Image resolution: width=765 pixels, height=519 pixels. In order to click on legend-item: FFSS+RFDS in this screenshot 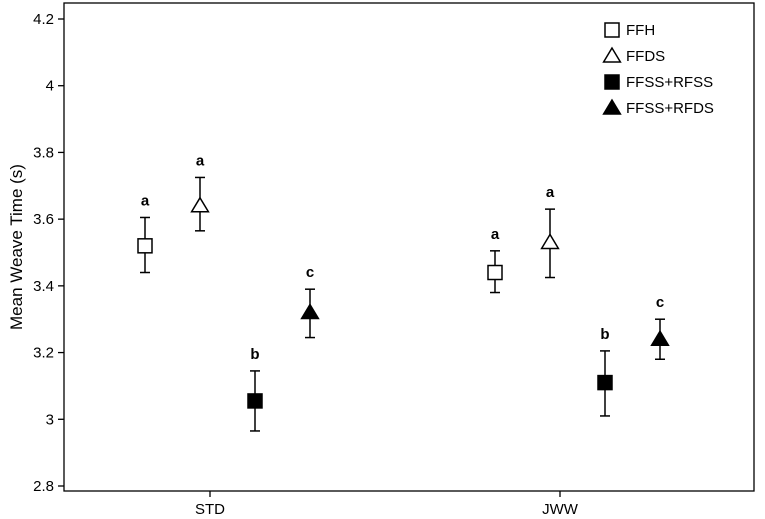, I will do `click(658, 107)`.